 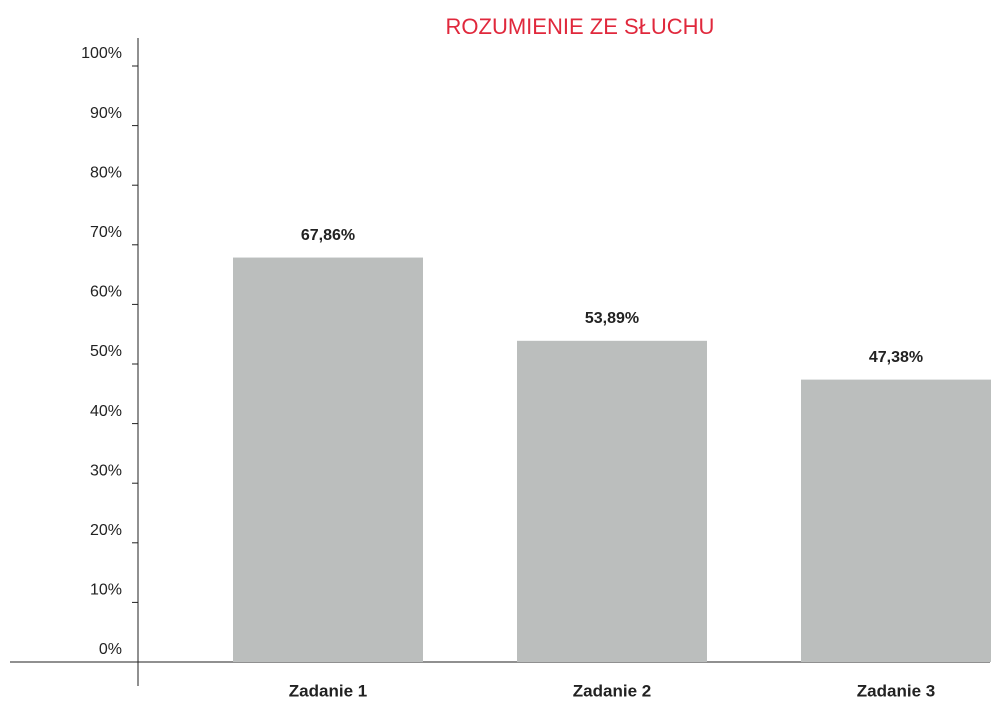 What do you see at coordinates (106, 530) in the screenshot?
I see `y-tick-label: 20%` at bounding box center [106, 530].